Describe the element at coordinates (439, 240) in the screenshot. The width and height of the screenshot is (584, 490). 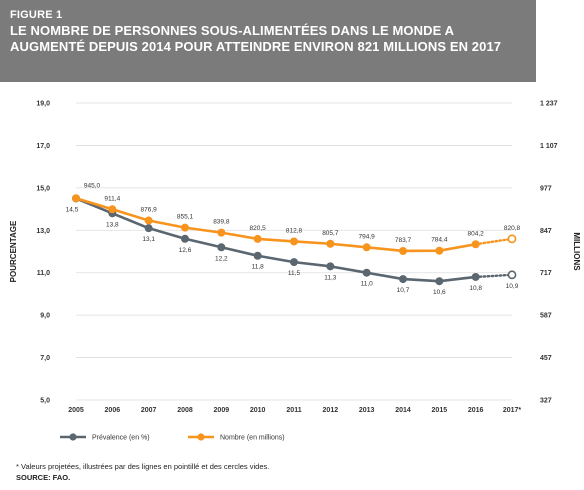
I see `data-label: 784,4` at that location.